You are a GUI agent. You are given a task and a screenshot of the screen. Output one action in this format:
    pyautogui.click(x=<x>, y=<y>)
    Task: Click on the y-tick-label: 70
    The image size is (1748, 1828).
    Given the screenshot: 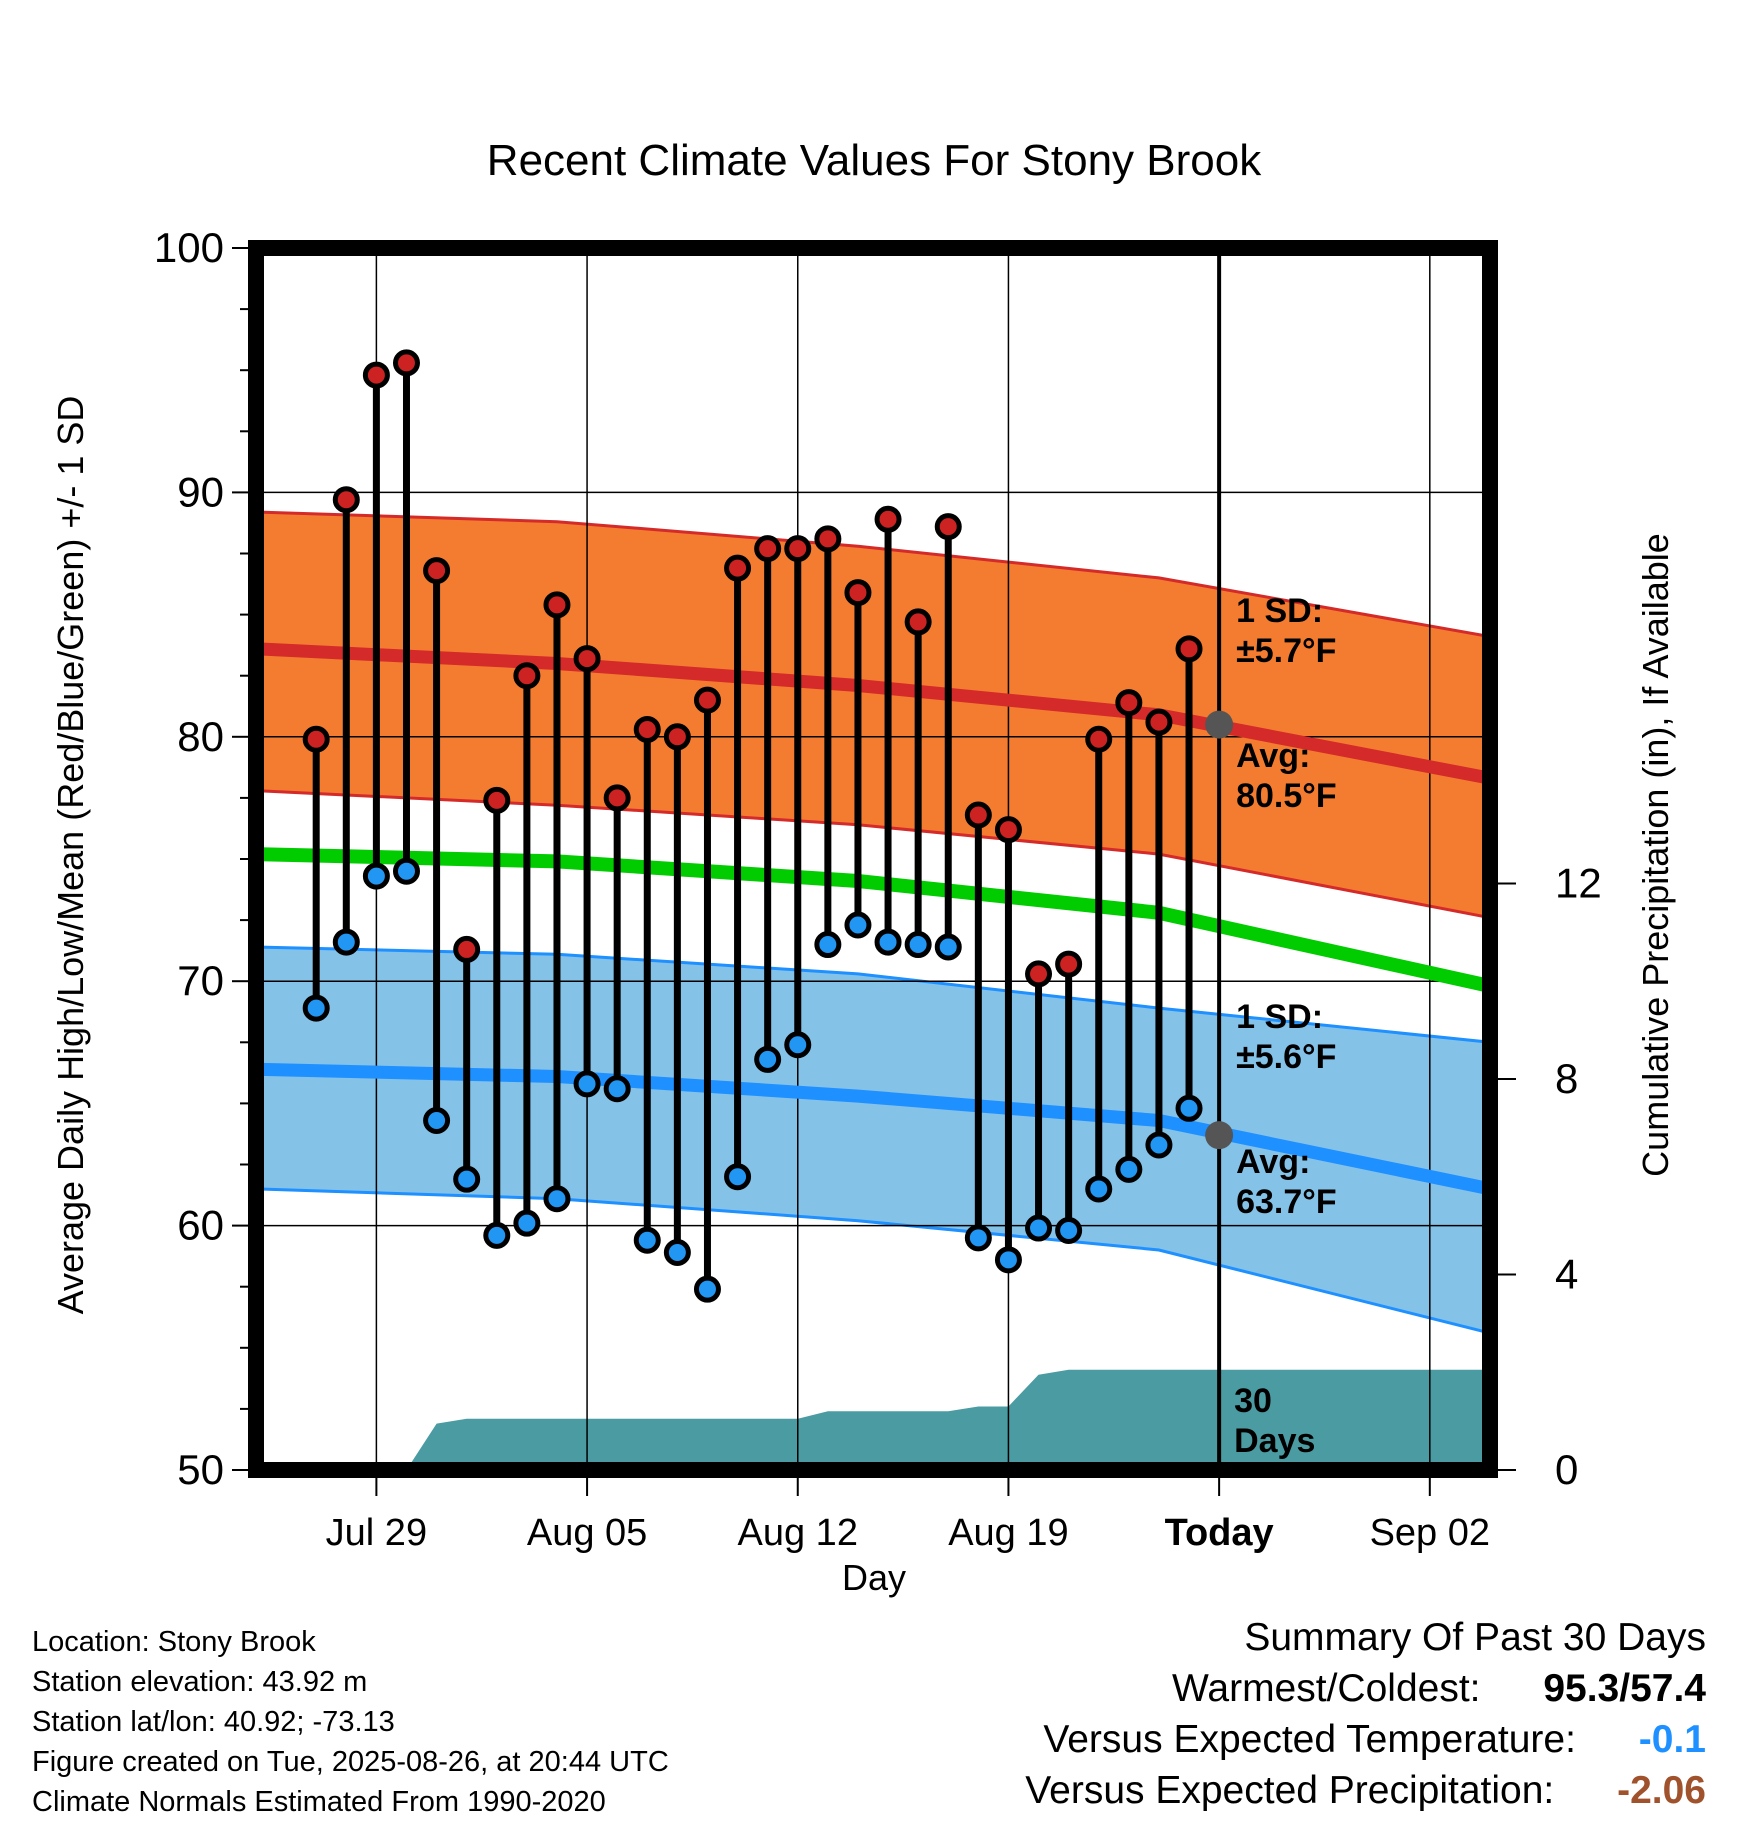 What is the action you would take?
    pyautogui.click(x=200, y=980)
    